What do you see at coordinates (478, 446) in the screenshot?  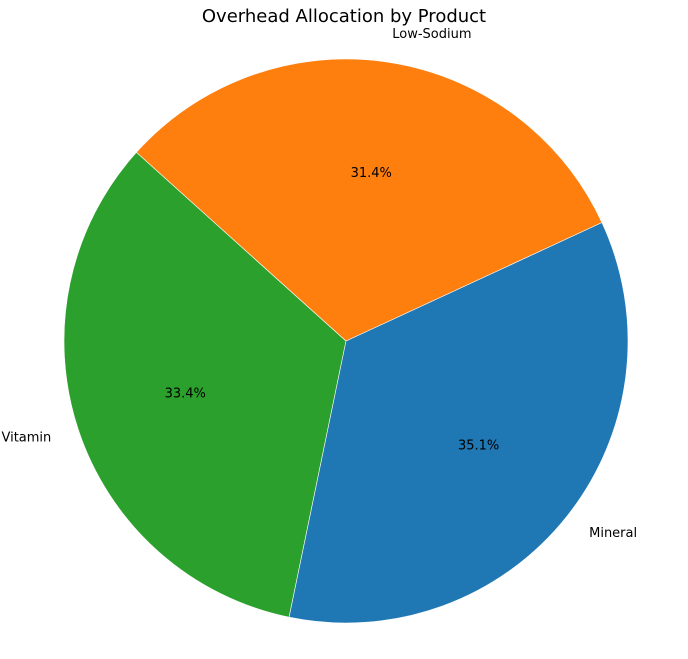 I see `slice-percent-mineral: 35.1%` at bounding box center [478, 446].